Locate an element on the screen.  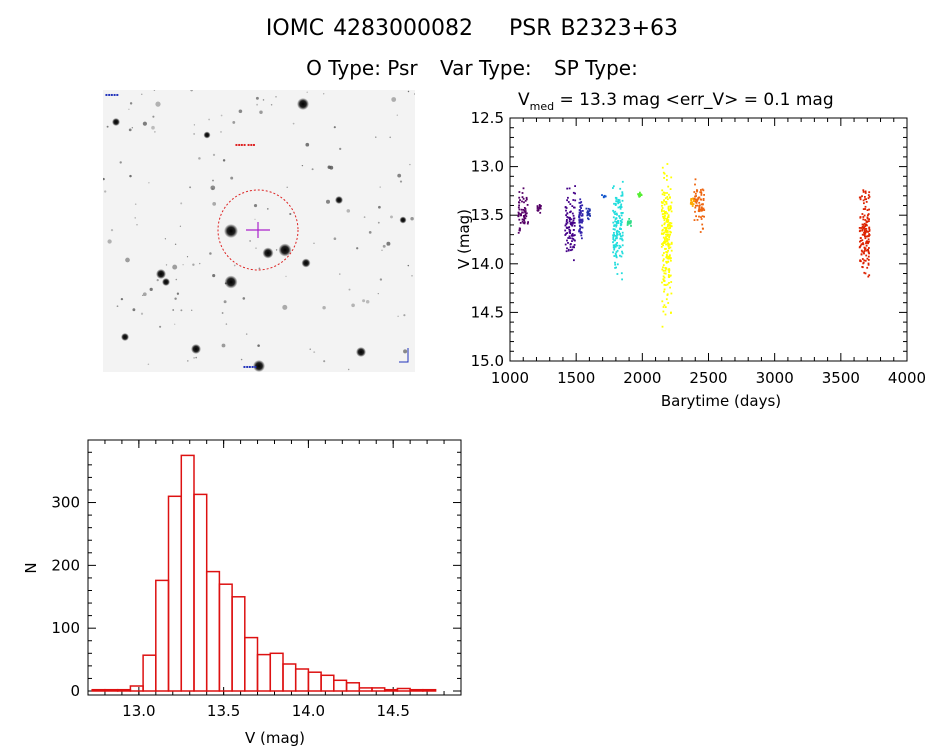
y-tick-label: 300 is located at coordinates (65, 503).